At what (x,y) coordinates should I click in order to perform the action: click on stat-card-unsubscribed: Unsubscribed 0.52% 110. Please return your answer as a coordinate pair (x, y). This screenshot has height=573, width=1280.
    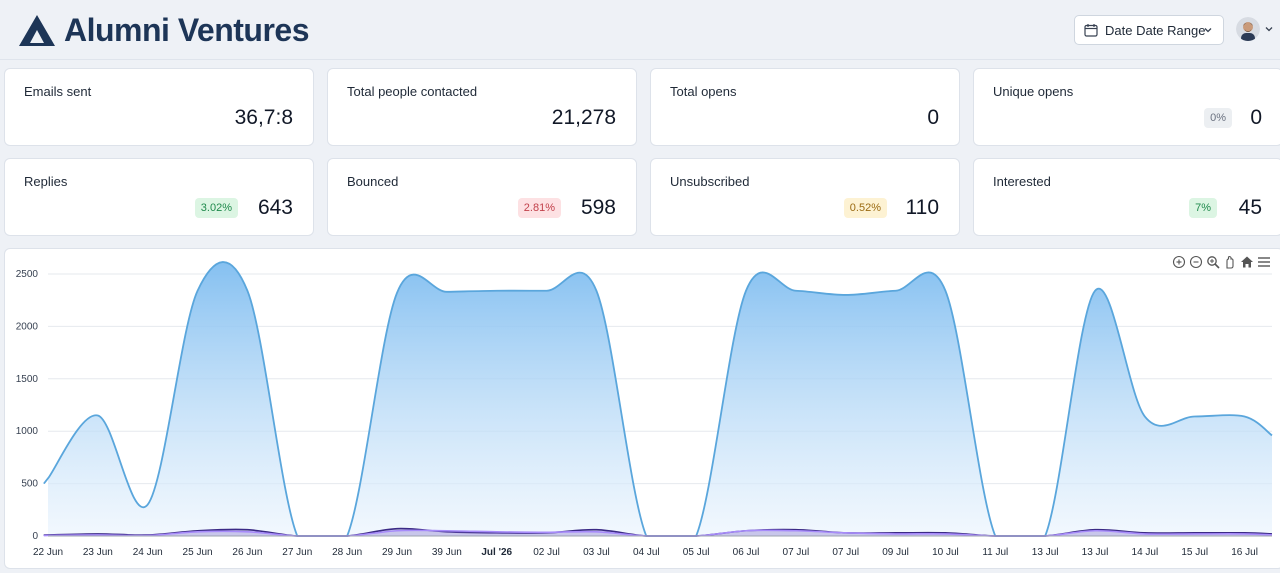
    Looking at the image, I should click on (805, 197).